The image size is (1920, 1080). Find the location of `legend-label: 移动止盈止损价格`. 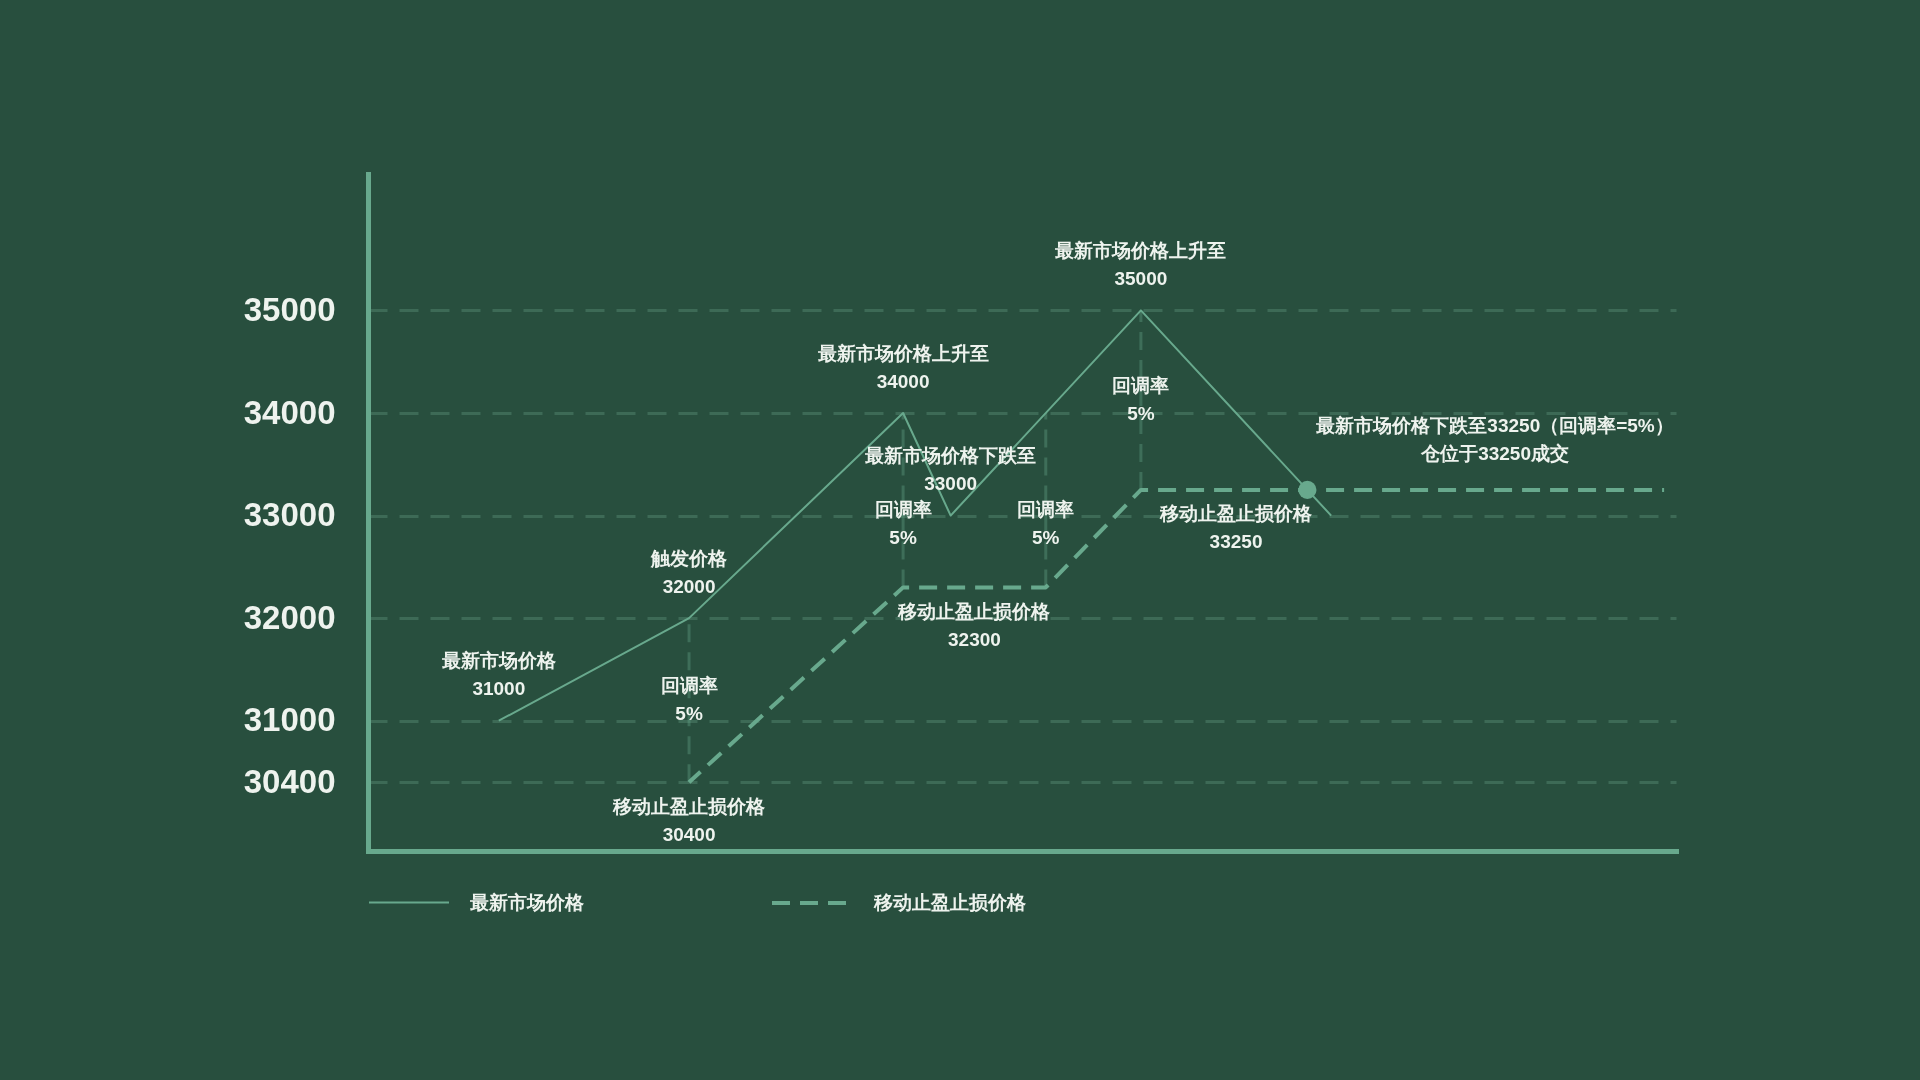

legend-label: 移动止盈止损价格 is located at coordinates (950, 902).